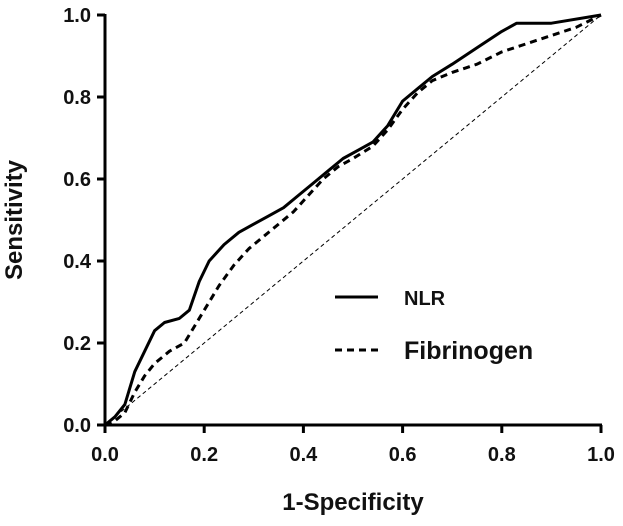  I want to click on x-tick-label: 1.0, so click(601, 455).